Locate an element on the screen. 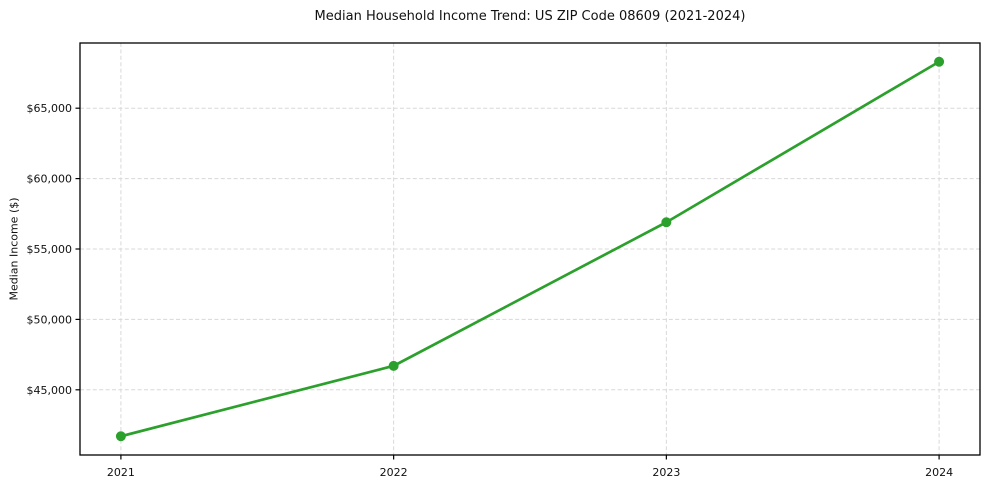 The image size is (989, 490). data-point-2024 is located at coordinates (939, 61).